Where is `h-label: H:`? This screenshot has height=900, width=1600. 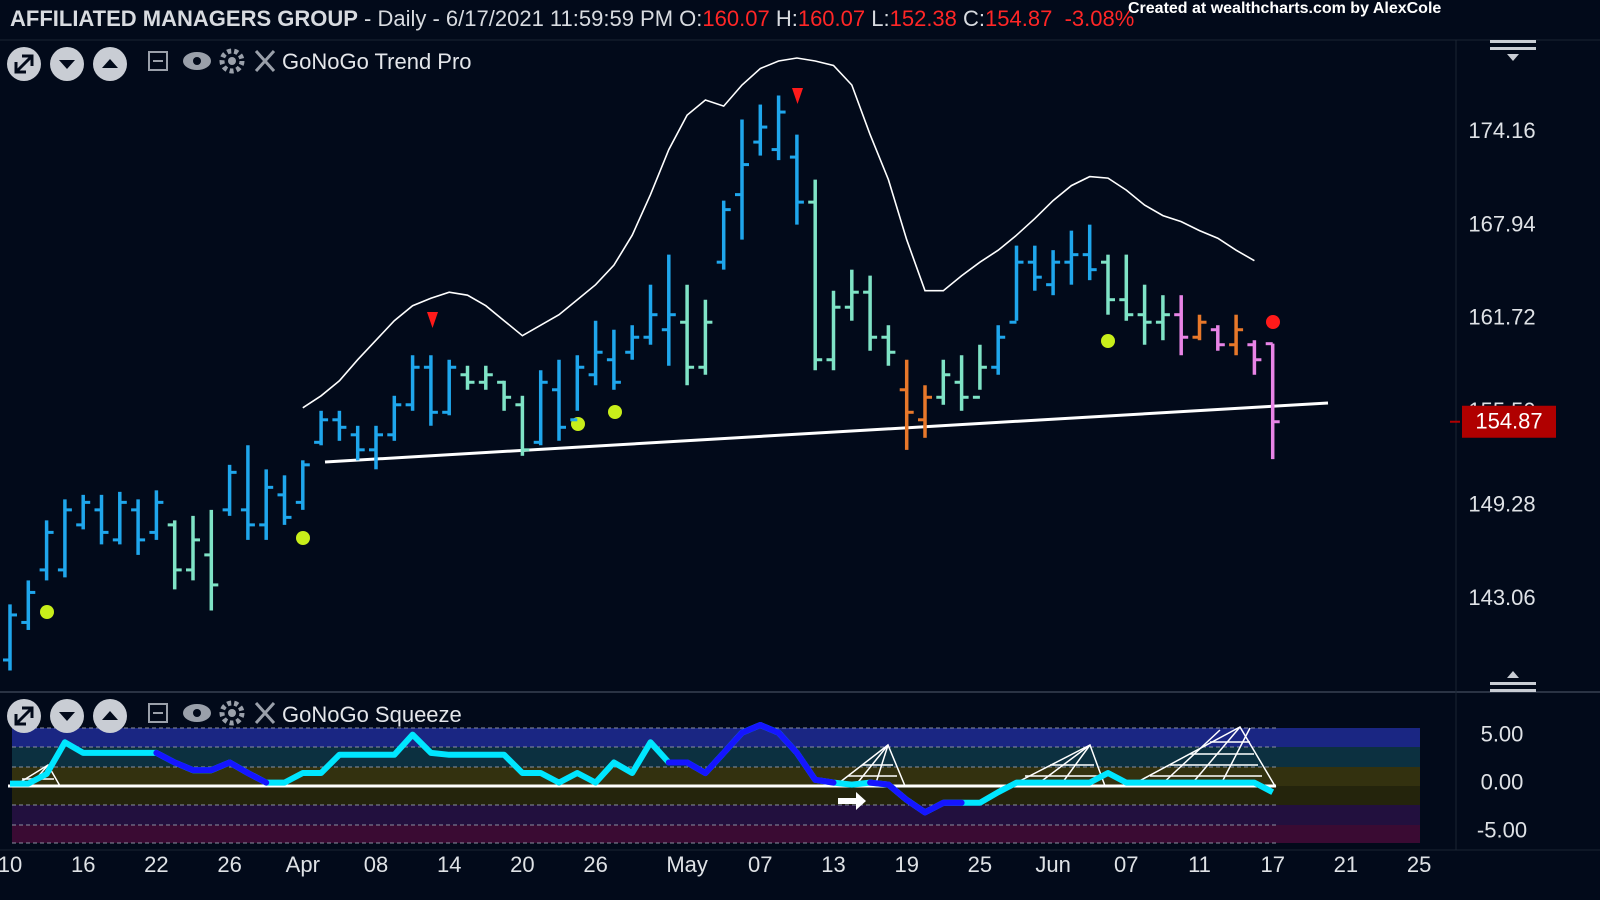 h-label: H: is located at coordinates (786, 18).